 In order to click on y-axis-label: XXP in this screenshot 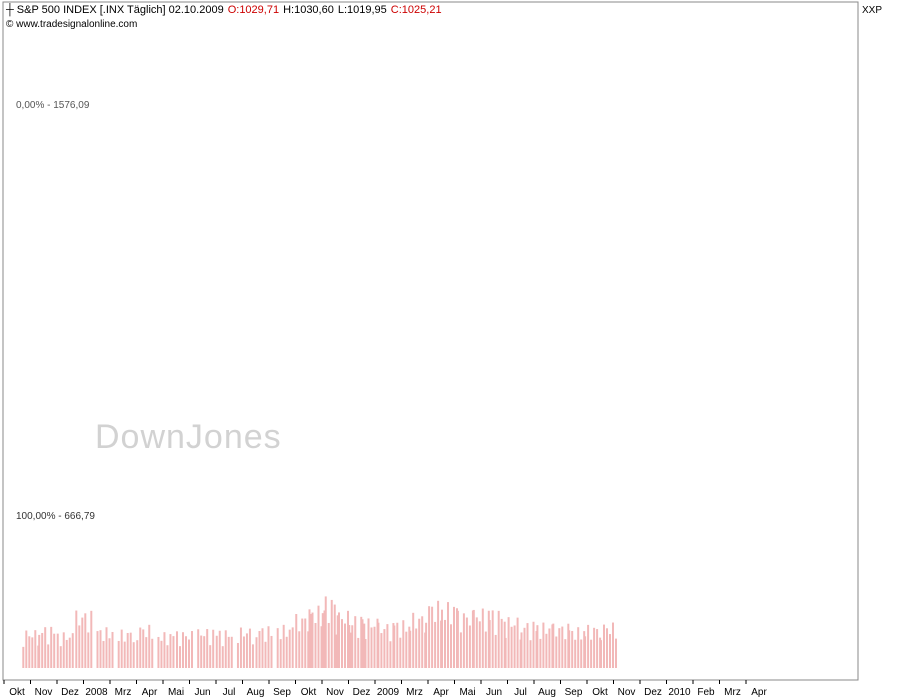, I will do `click(872, 10)`.